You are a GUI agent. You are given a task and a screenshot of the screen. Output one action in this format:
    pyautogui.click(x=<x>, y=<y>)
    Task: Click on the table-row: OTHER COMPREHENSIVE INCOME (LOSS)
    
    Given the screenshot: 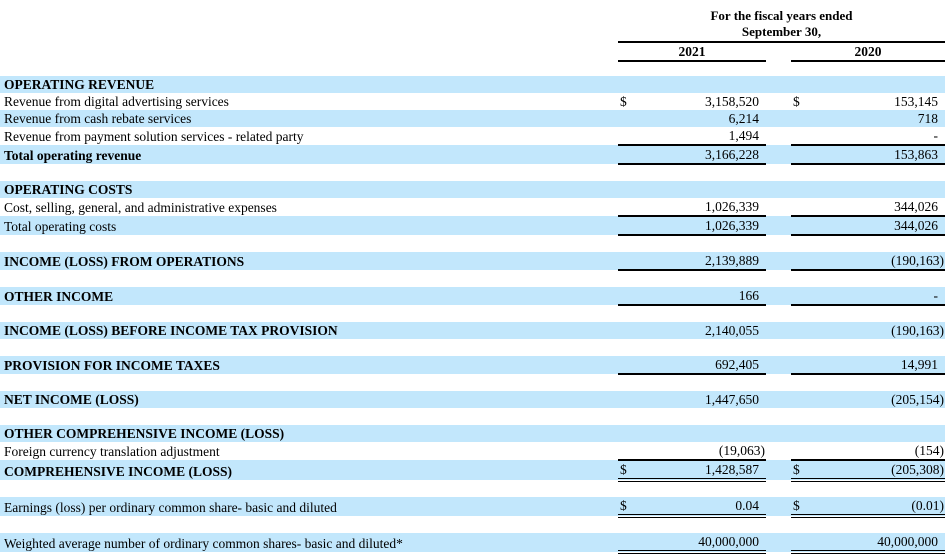 What is the action you would take?
    pyautogui.click(x=472, y=433)
    